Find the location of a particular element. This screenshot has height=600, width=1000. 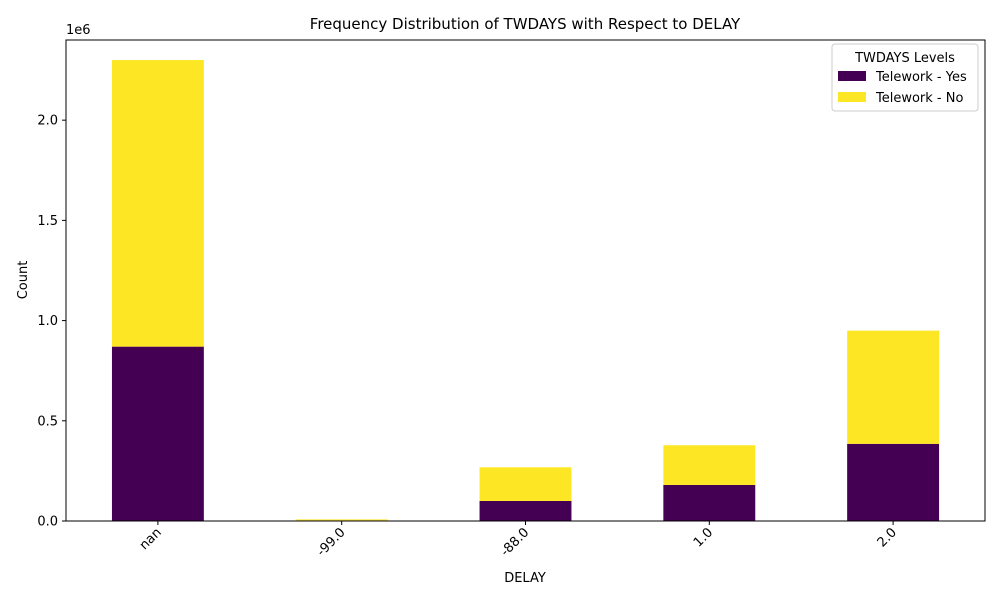

y-tick-label: 2.0 is located at coordinates (47, 121).